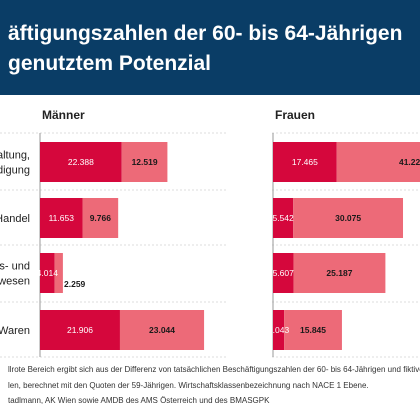  I want to click on data-label-actual: 4.014, so click(48, 273).